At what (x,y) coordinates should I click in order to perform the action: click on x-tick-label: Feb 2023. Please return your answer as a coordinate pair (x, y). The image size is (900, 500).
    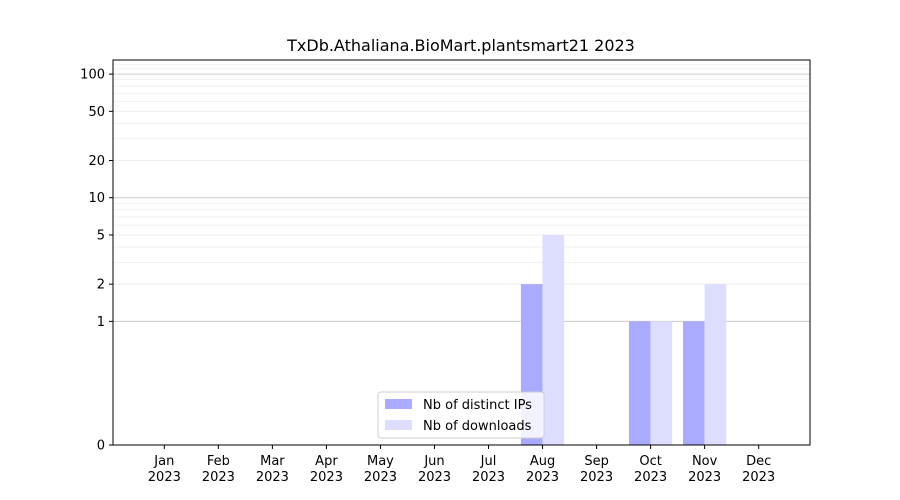
    Looking at the image, I should click on (218, 469).